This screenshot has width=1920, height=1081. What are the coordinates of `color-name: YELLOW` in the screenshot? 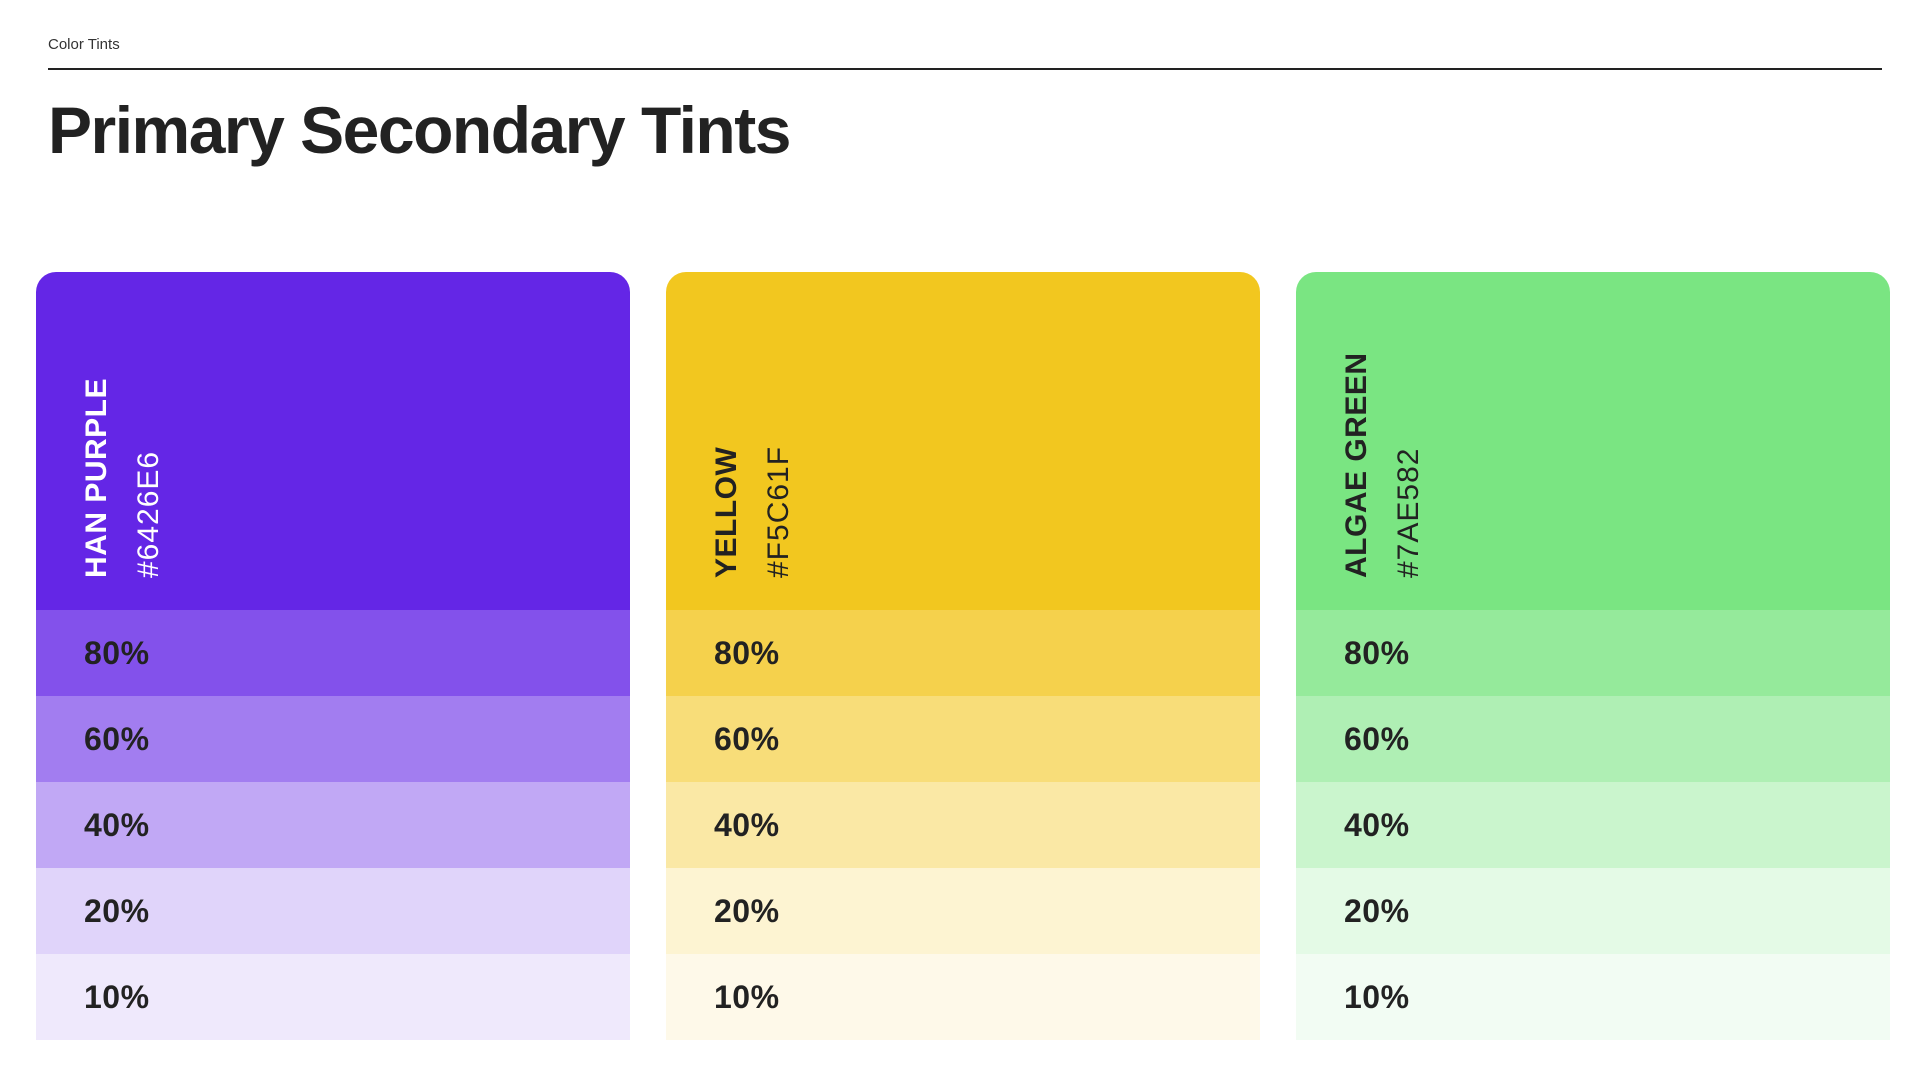 It's located at (726, 512).